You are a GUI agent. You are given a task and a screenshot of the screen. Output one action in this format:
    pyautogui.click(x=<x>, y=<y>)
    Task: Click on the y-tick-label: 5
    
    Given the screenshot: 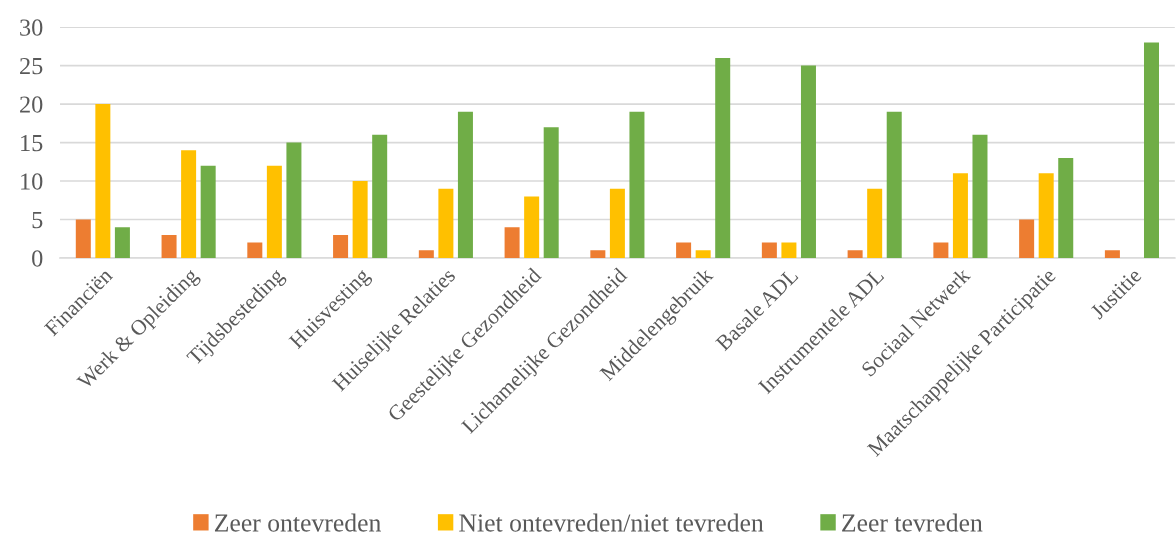 What is the action you would take?
    pyautogui.click(x=37, y=220)
    